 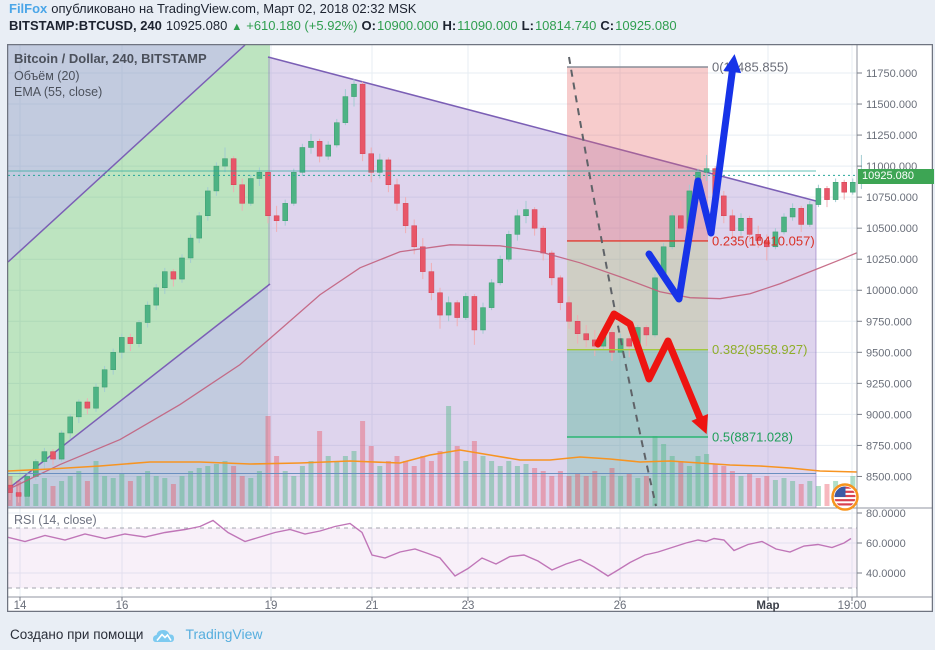 I want to click on svg-text: Мар, so click(x=767, y=606).